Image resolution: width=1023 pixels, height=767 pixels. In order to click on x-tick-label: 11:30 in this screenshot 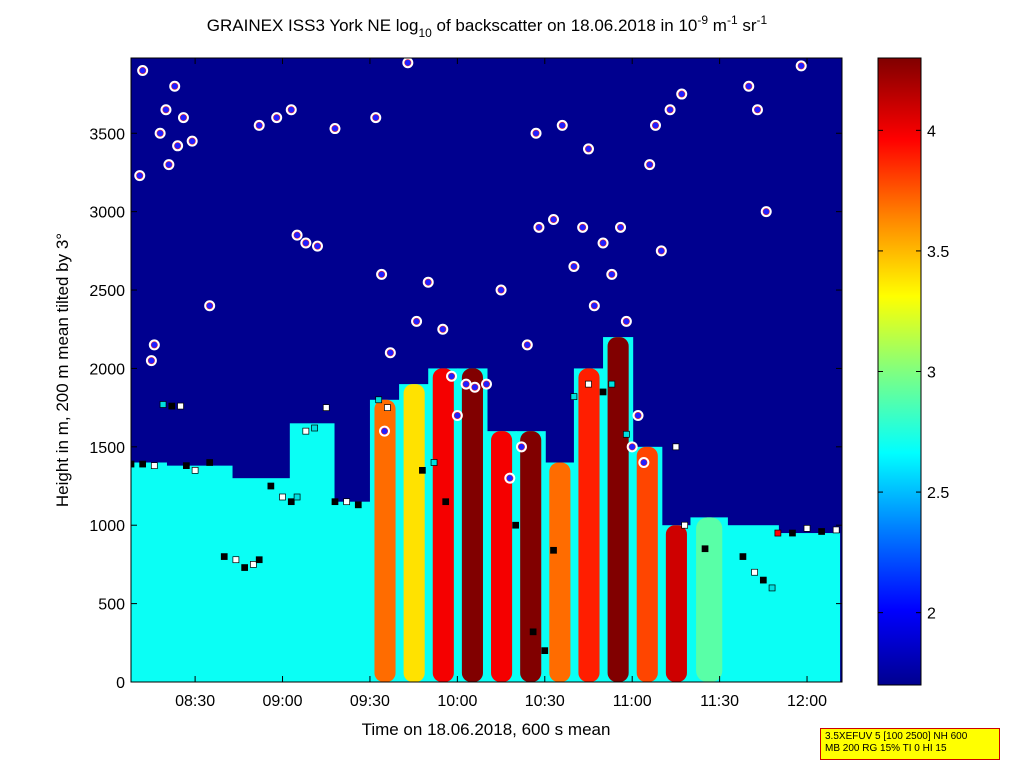, I will do `click(719, 701)`.